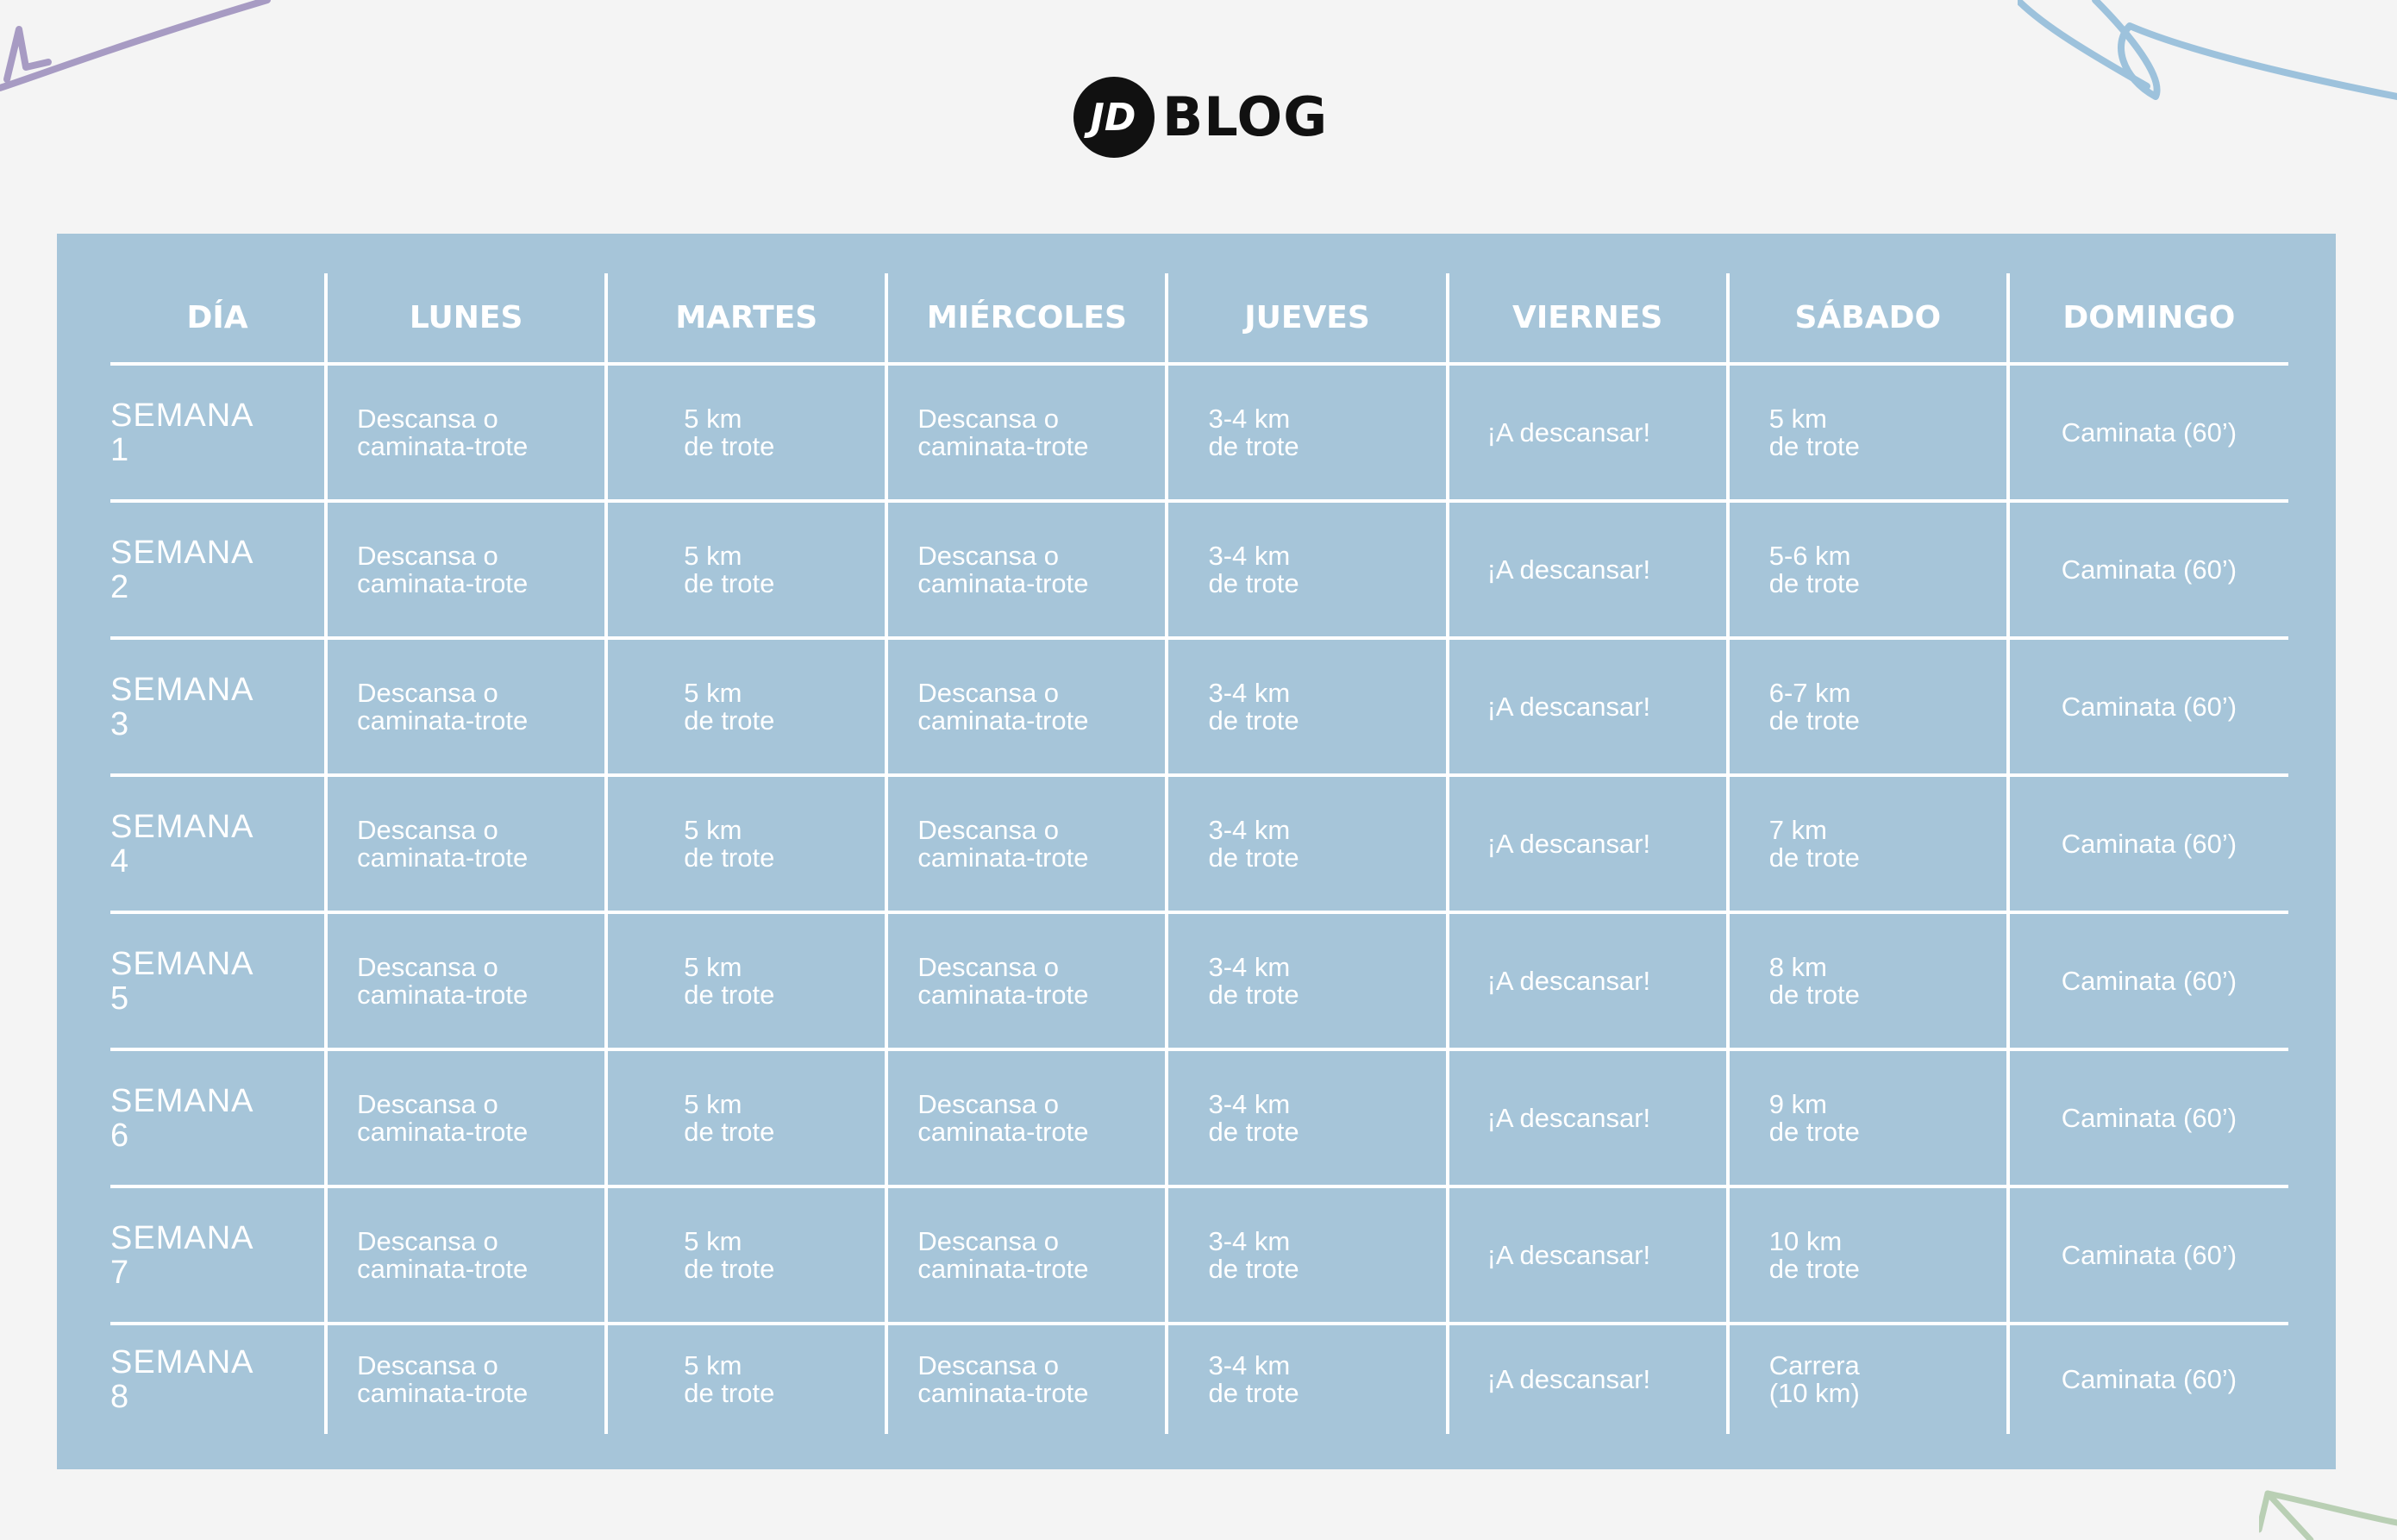 The height and width of the screenshot is (1540, 2397). I want to click on saturday-cell: 5 km de trote, so click(1866, 433).